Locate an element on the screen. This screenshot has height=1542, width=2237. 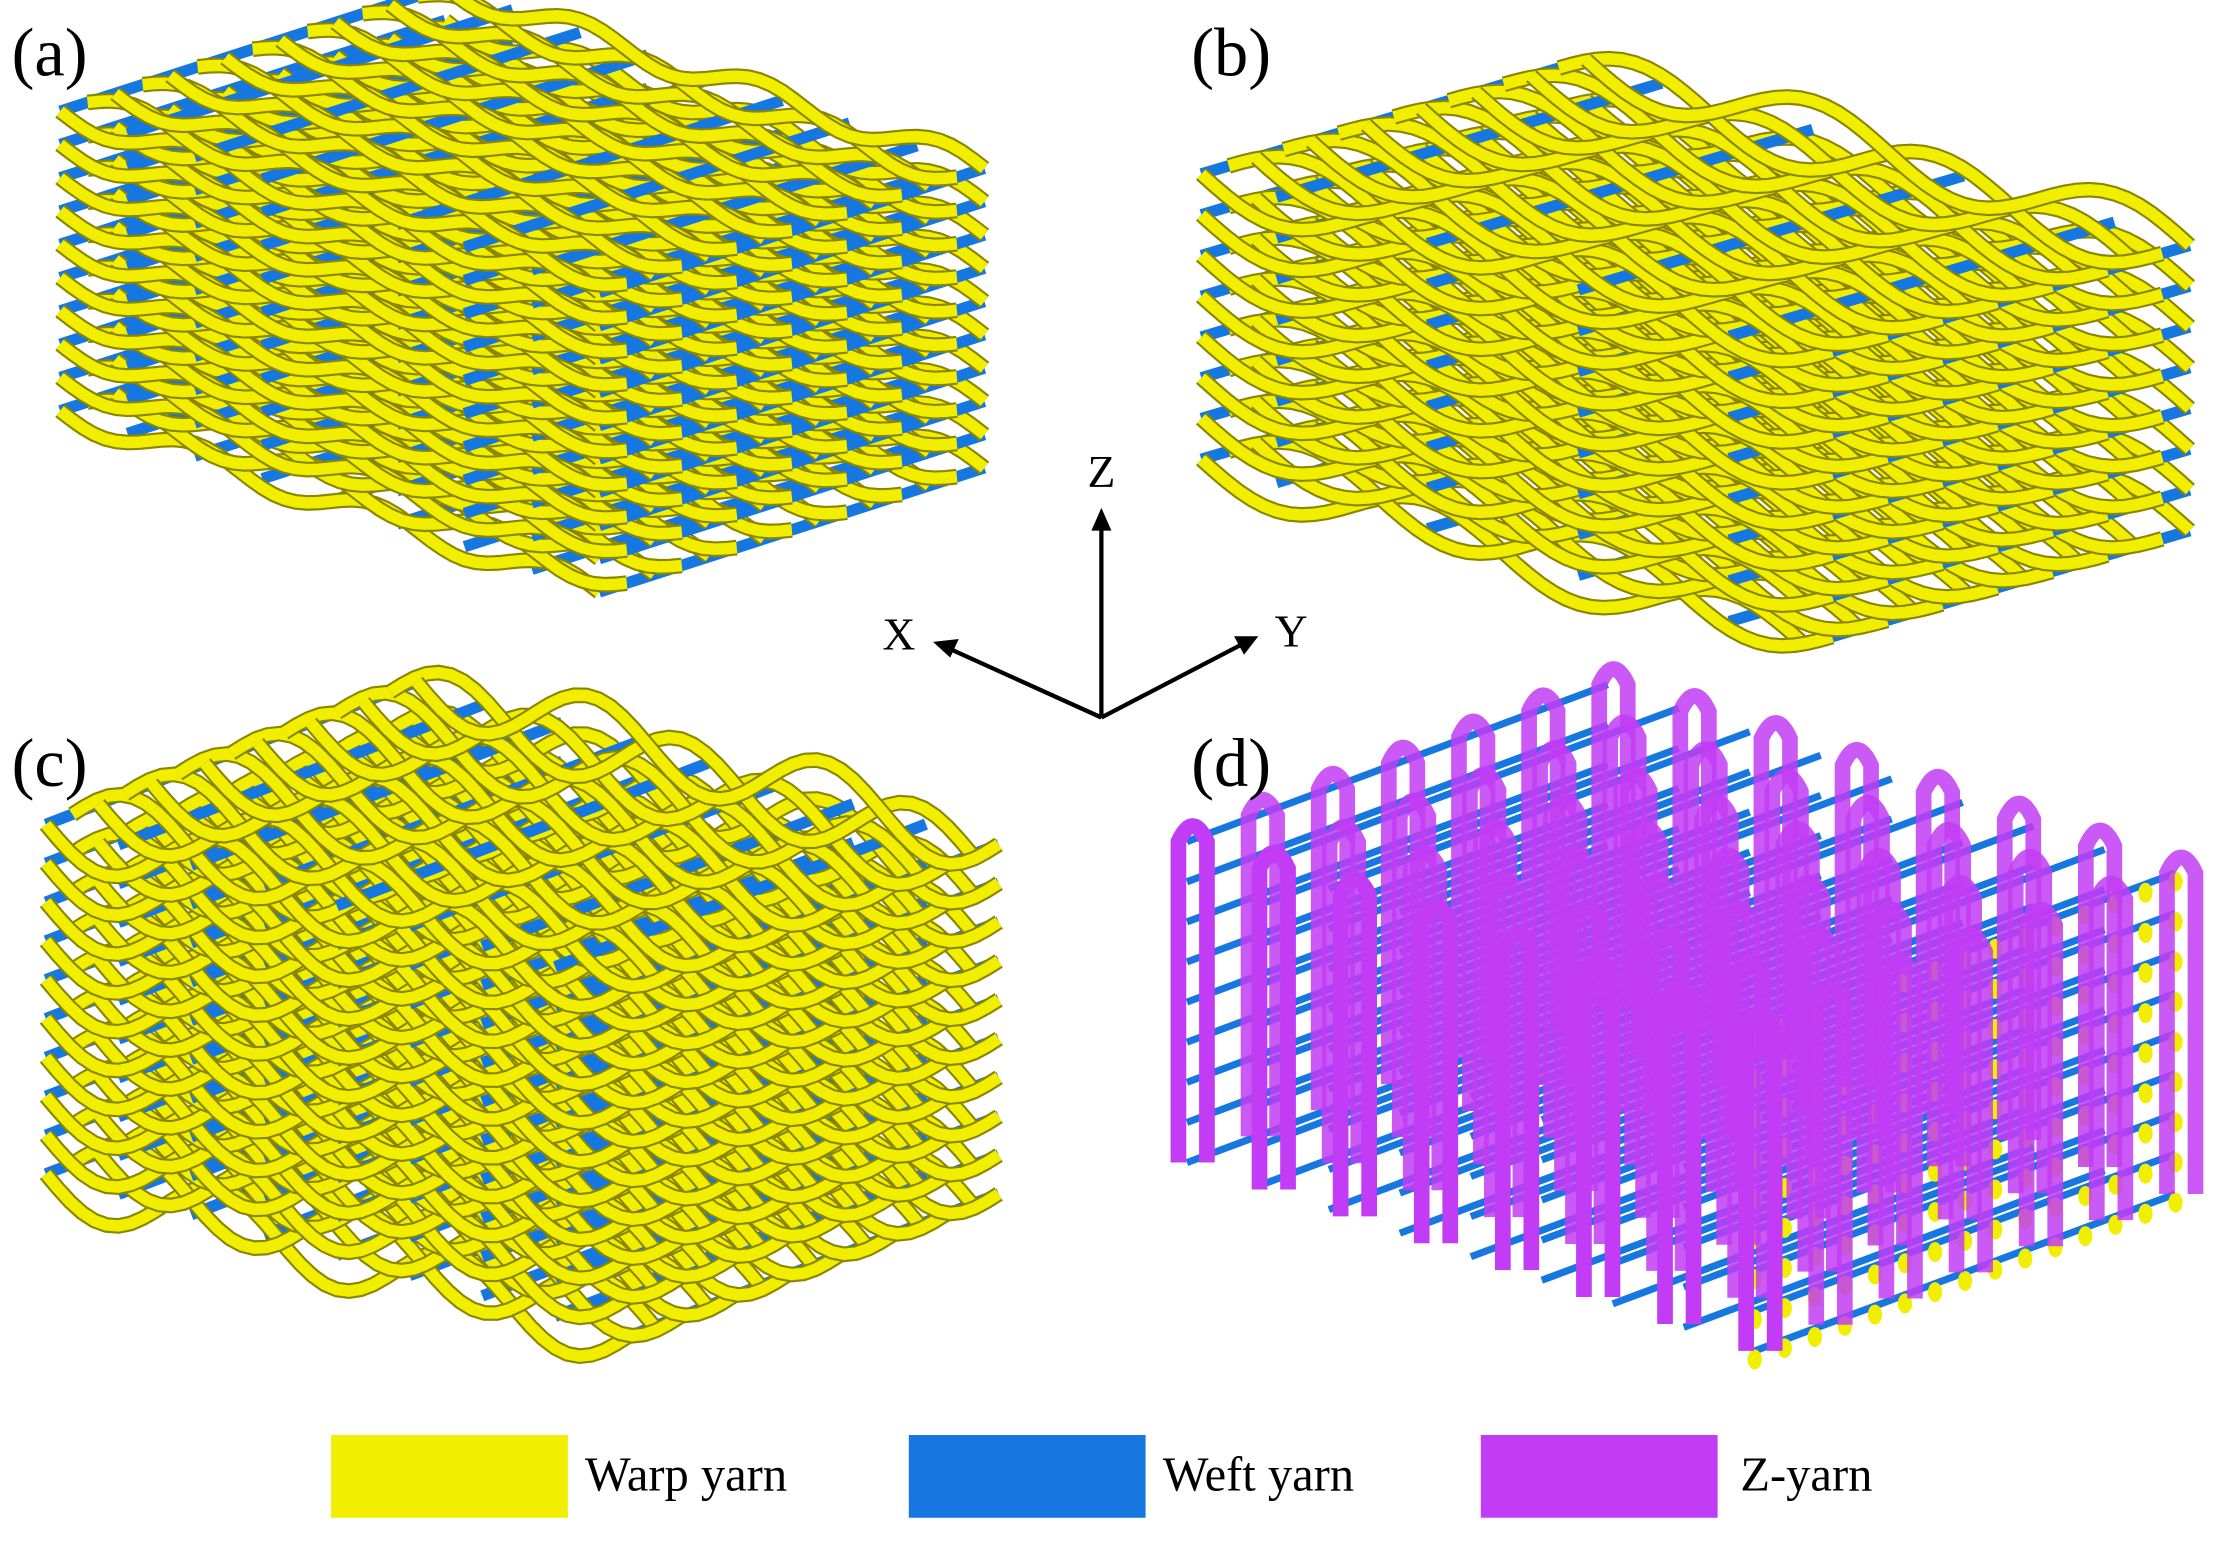
x-axis is located at coordinates (1026, 683).